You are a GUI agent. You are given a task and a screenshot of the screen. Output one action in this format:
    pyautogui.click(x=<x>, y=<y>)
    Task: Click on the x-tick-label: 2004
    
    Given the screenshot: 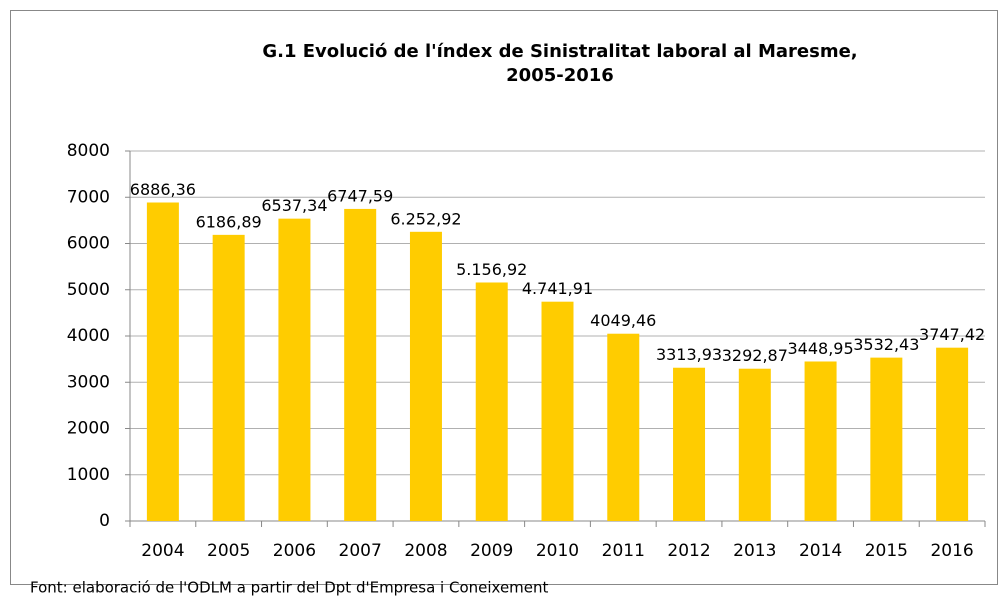 What is the action you would take?
    pyautogui.click(x=162, y=551)
    